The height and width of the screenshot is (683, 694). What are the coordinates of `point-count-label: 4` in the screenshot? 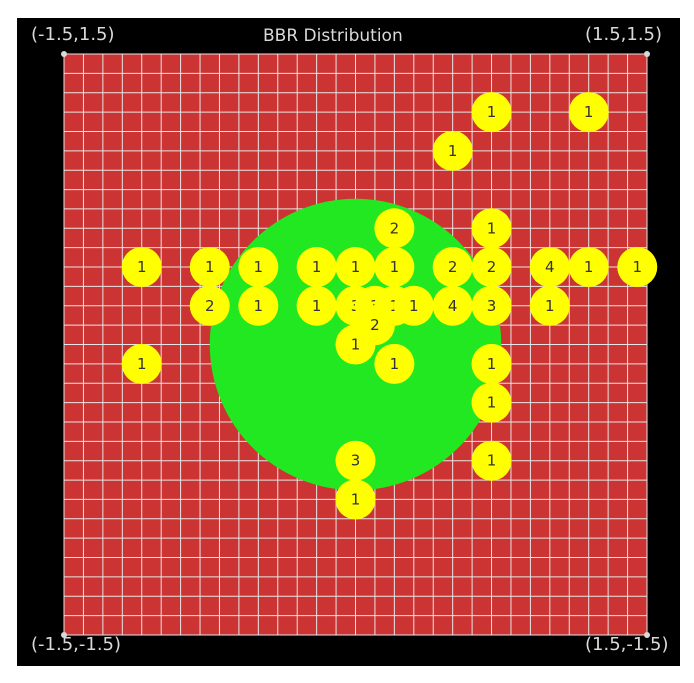 It's located at (550, 267).